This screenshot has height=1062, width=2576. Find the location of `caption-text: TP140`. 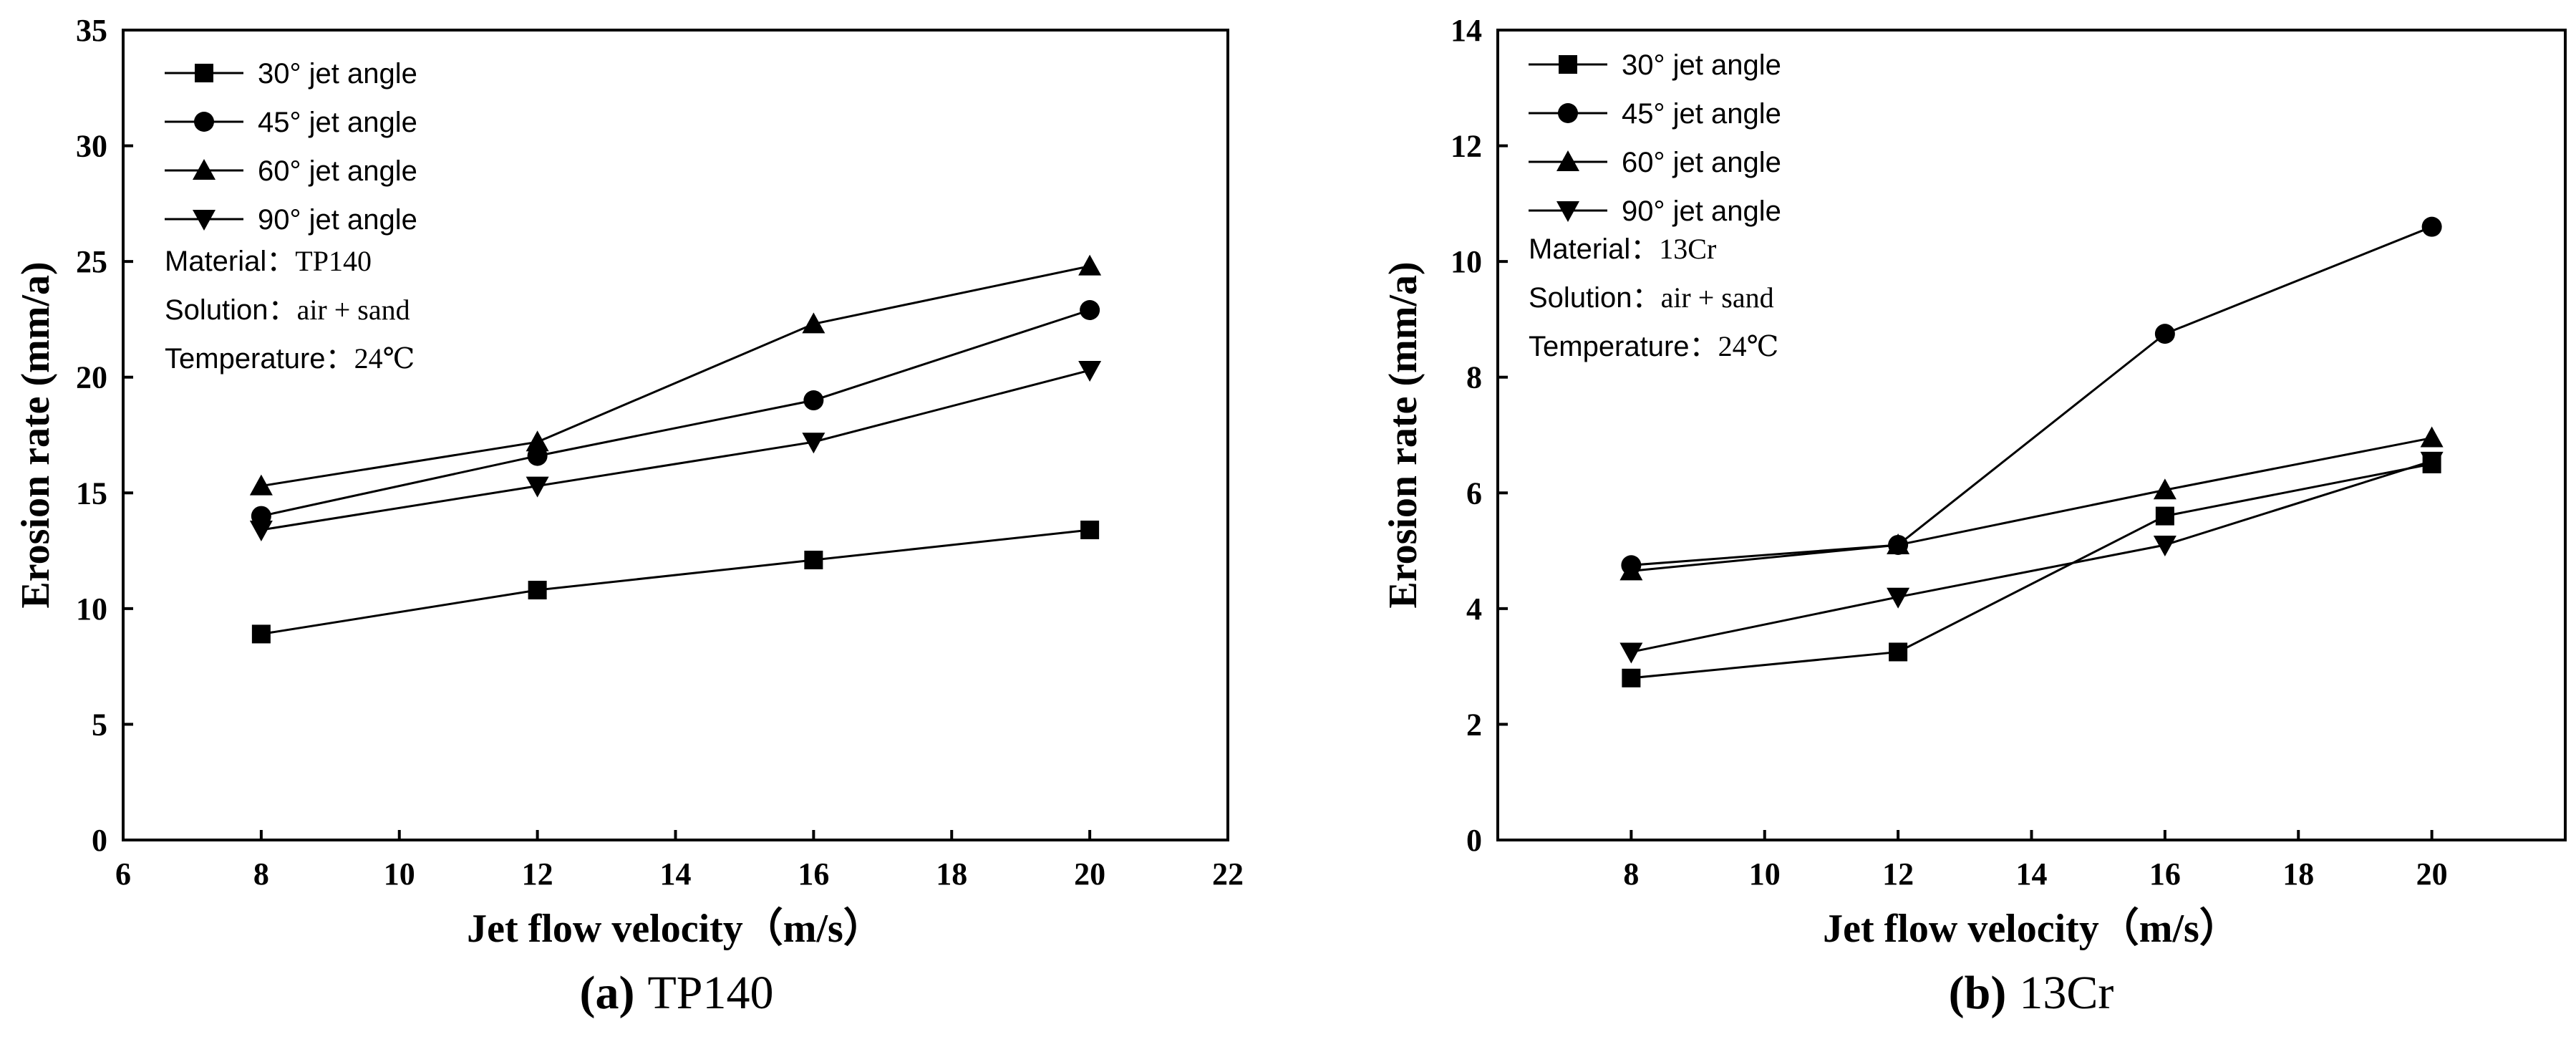

caption-text: TP140 is located at coordinates (710, 993).